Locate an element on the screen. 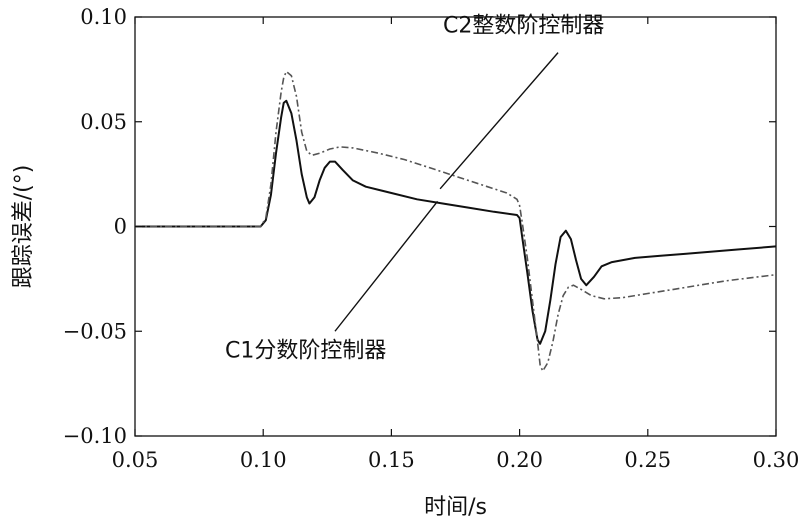  x-tick-label: 0.10 is located at coordinates (263, 460).